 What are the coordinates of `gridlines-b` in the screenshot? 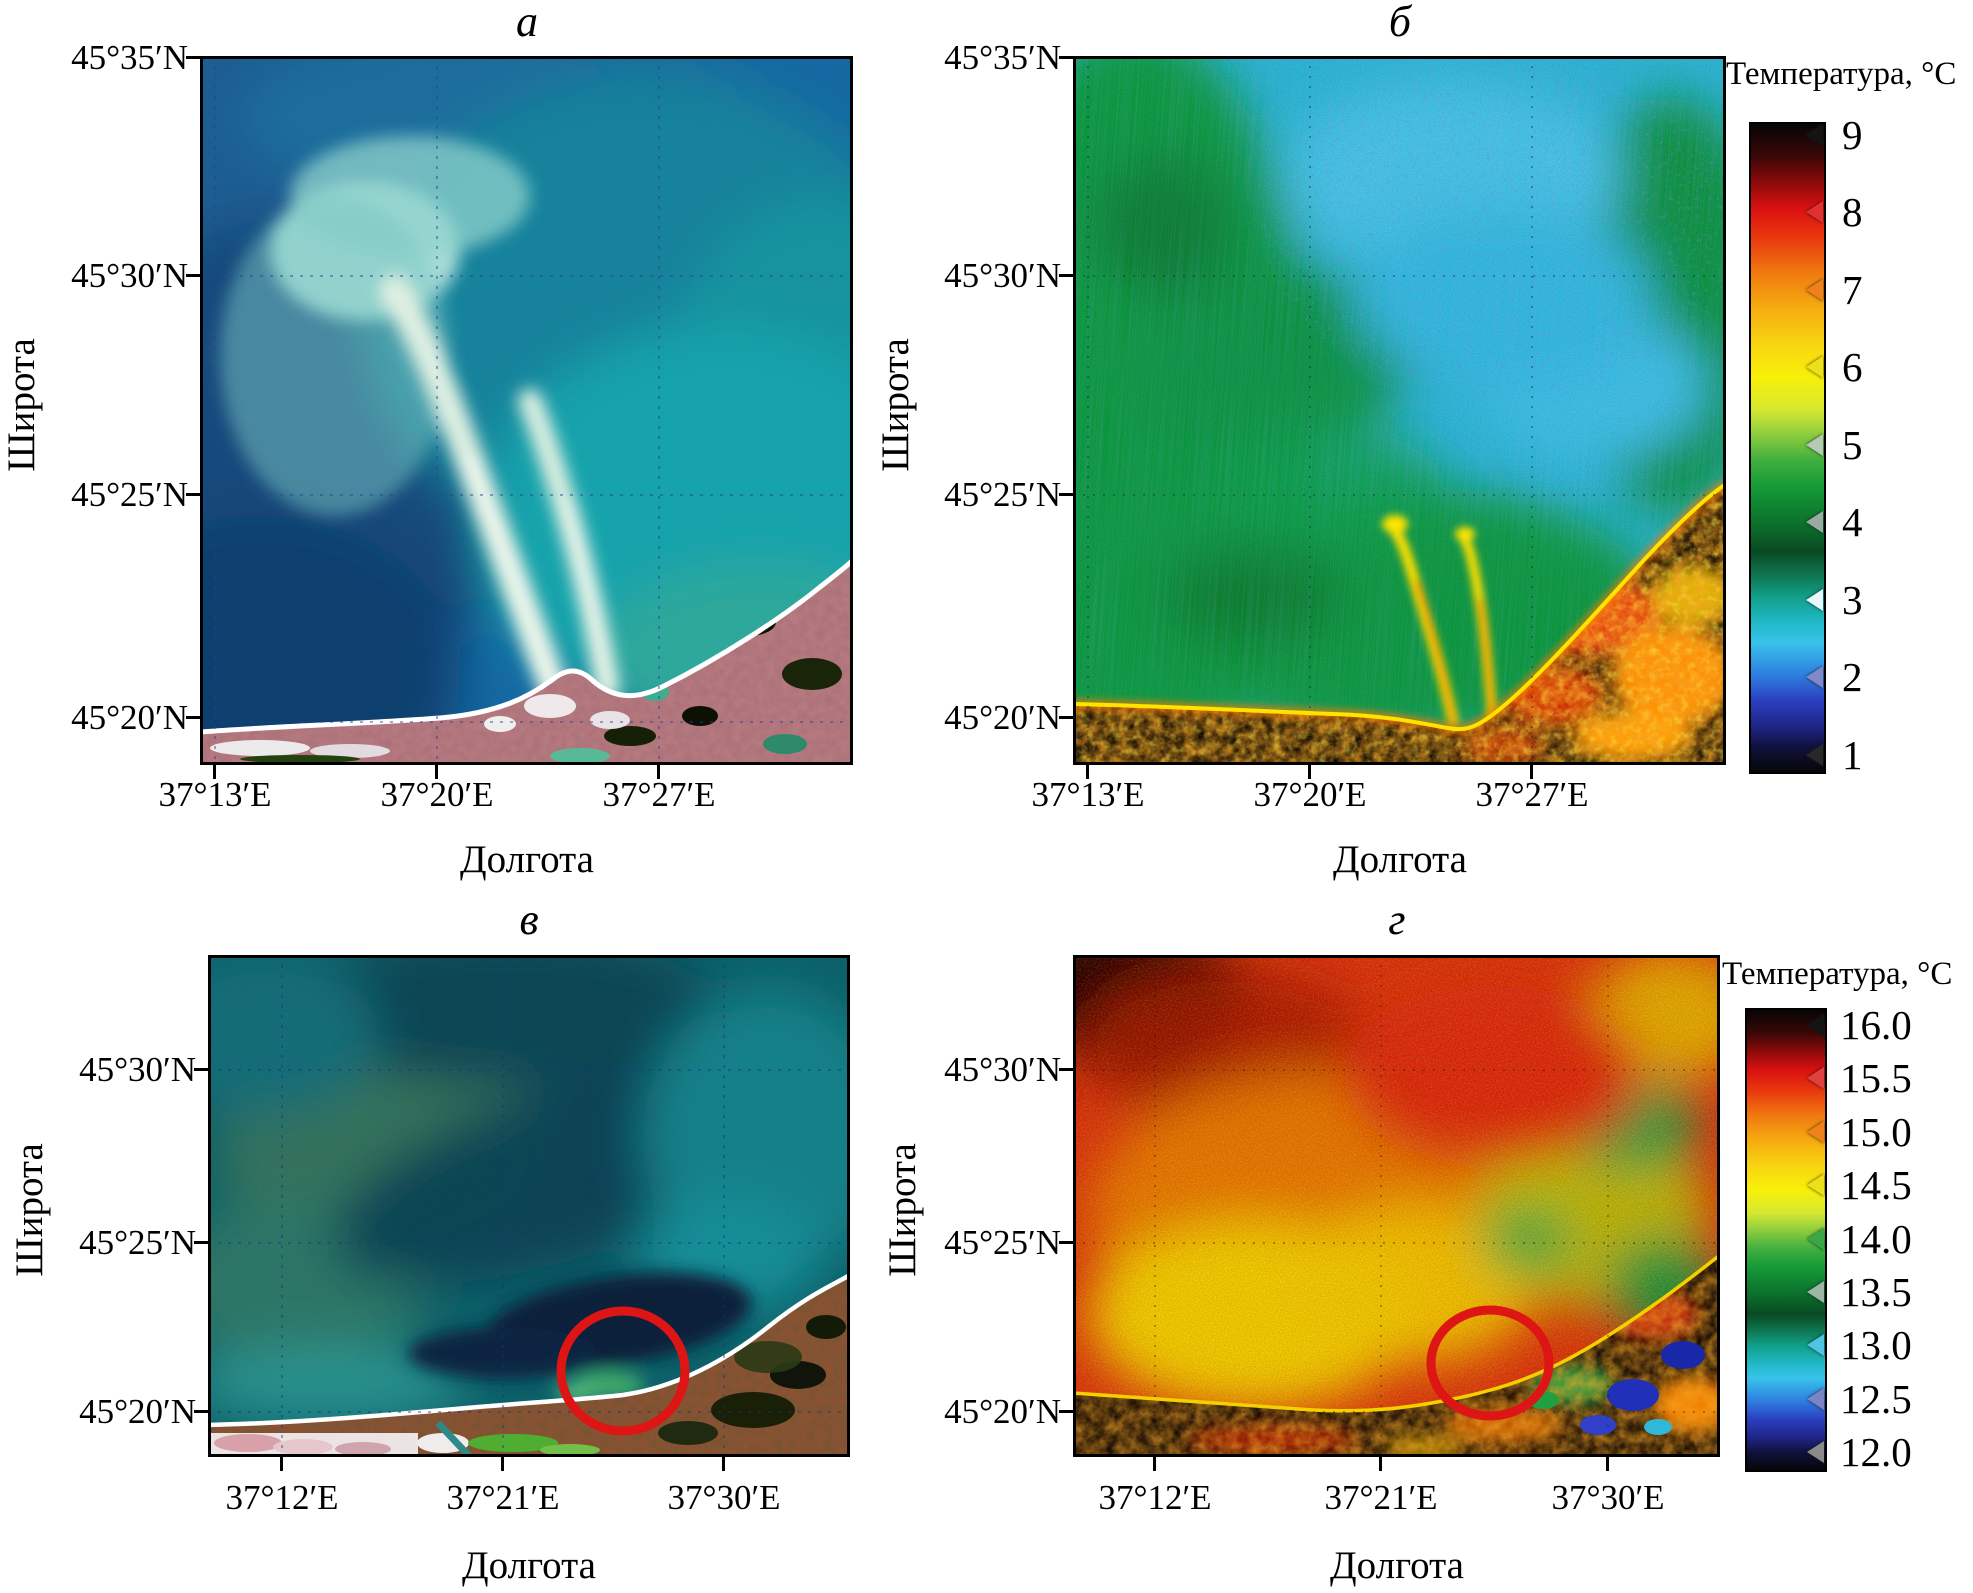 It's located at (1399, 410).